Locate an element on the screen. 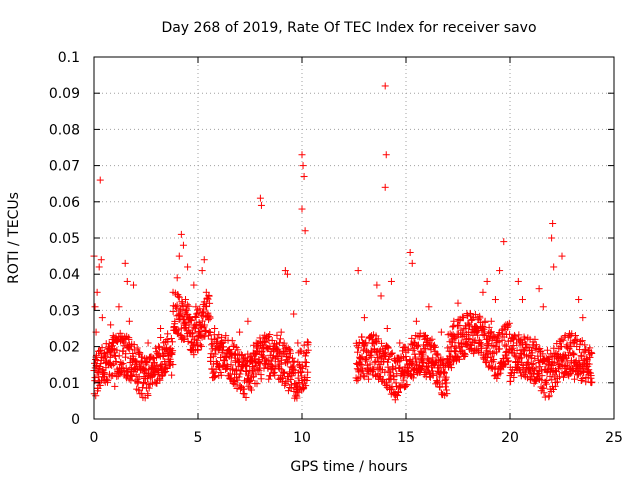 This screenshot has width=640, height=480. y-tick-label: 0.06 is located at coordinates (64, 203).